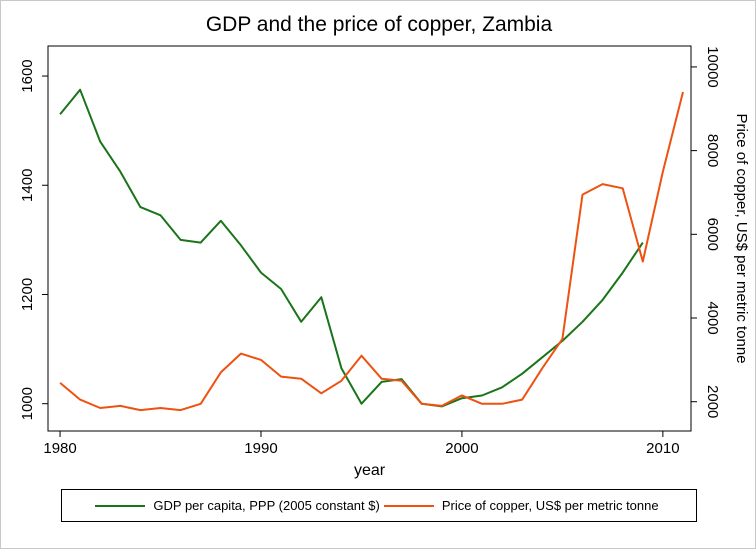 The height and width of the screenshot is (549, 756). What do you see at coordinates (379, 24) in the screenshot?
I see `chart-title: GDP and the price of copper, Zambia` at bounding box center [379, 24].